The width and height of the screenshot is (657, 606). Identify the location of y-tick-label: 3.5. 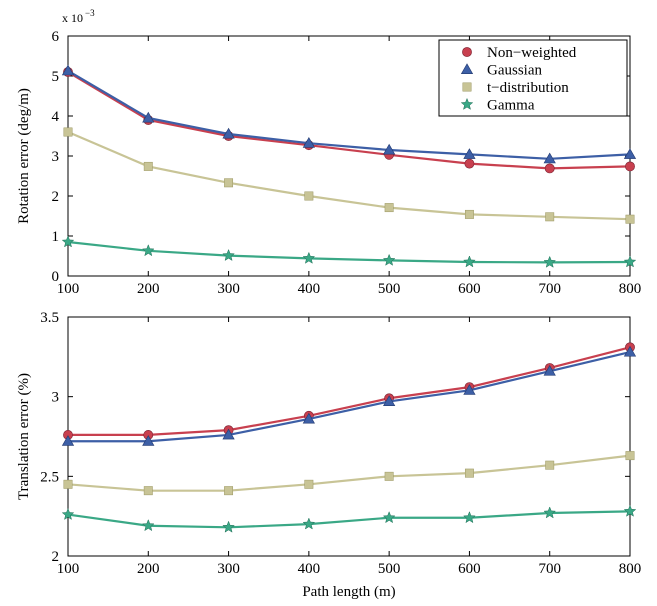
(49, 318).